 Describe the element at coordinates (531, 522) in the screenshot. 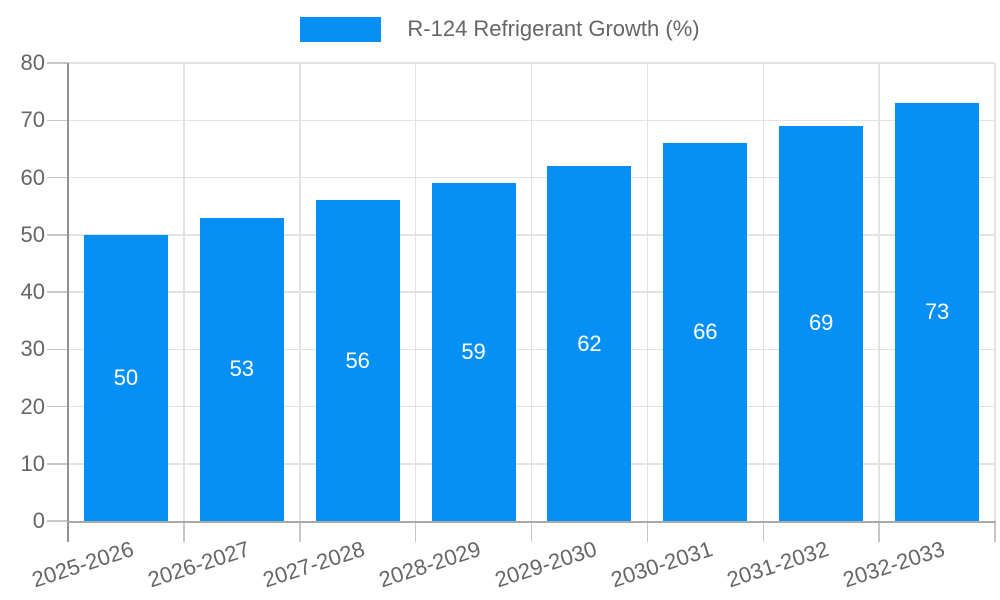

I see `x-axis-line` at that location.